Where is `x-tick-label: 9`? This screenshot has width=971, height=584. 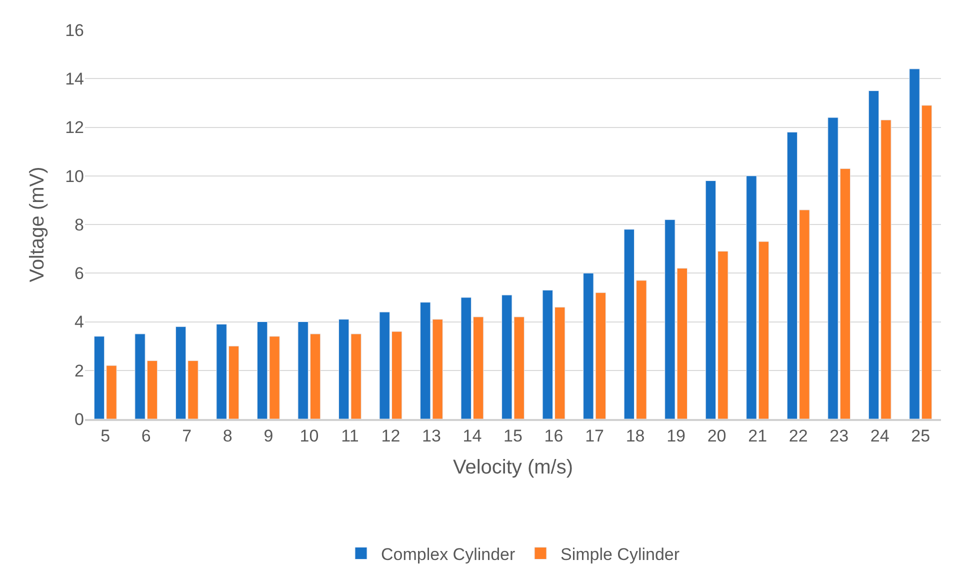
x-tick-label: 9 is located at coordinates (269, 436).